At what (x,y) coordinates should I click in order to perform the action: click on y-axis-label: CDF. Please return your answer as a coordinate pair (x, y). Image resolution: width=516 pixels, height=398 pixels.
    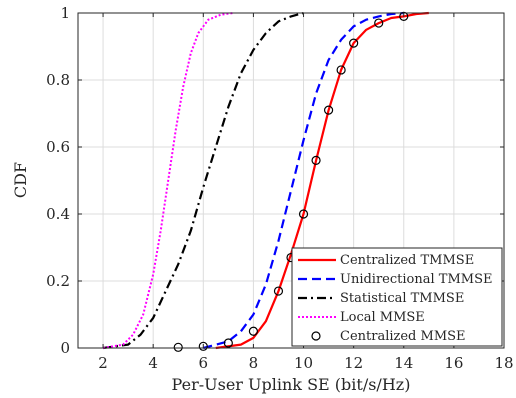
    Looking at the image, I should click on (20, 180).